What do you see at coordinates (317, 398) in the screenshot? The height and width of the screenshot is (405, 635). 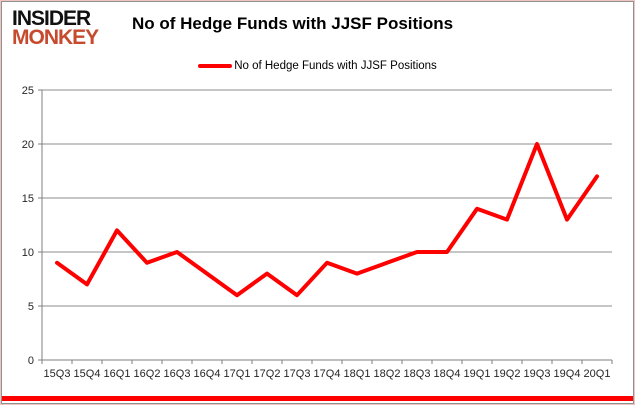 I see `bottom-red-bar` at bounding box center [317, 398].